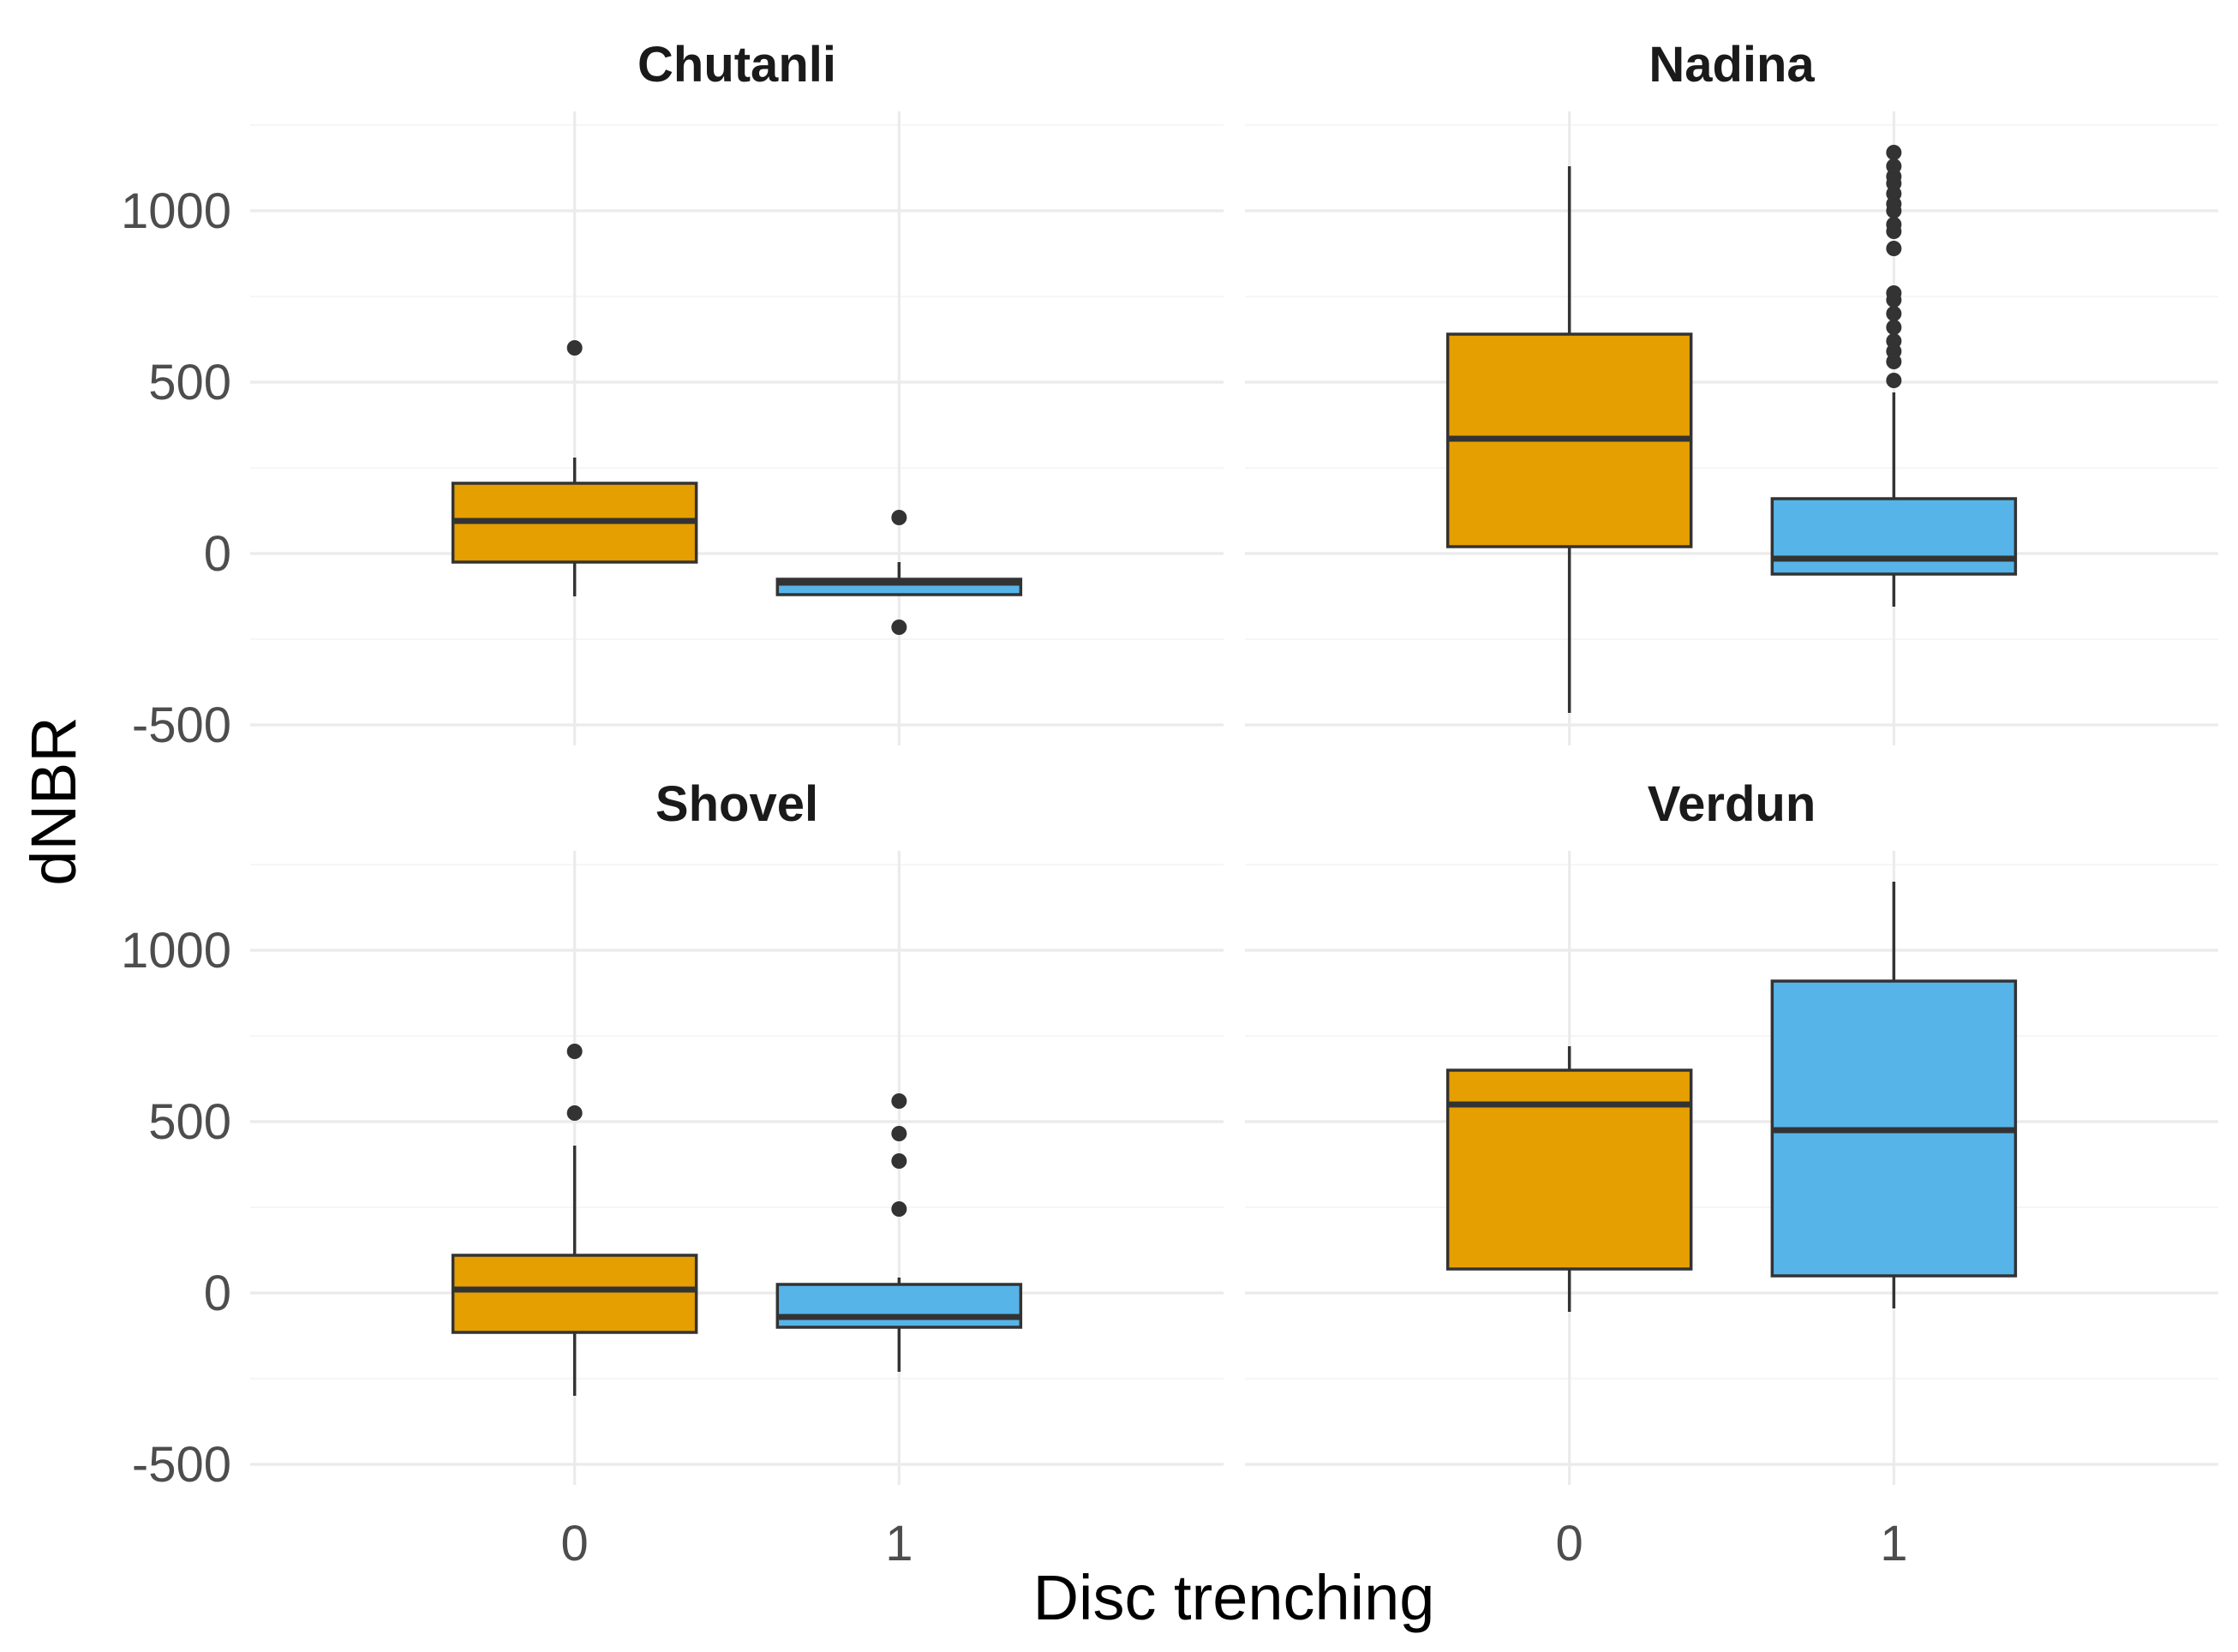  Describe the element at coordinates (1732, 804) in the screenshot. I see `panel-title: Verdun` at that location.